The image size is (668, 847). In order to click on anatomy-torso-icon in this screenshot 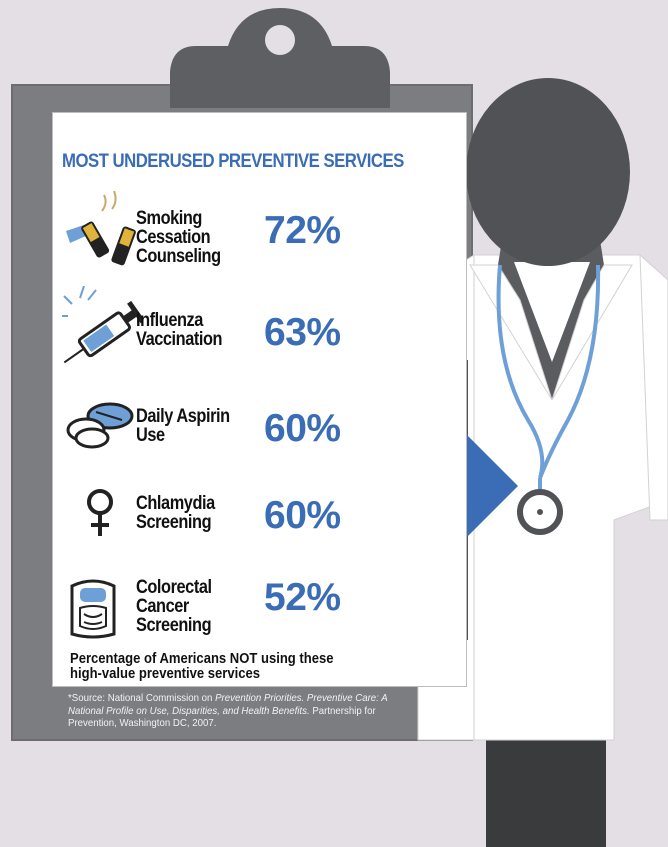, I will do `click(93, 609)`.